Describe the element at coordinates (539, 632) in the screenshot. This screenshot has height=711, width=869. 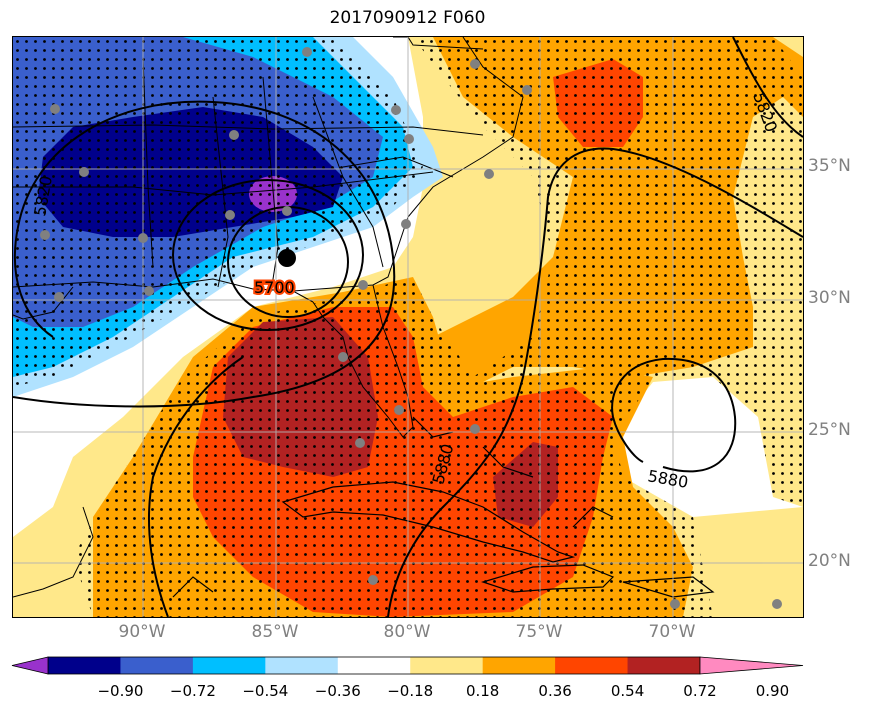
I see `lon-label-75w: 75°W` at that location.